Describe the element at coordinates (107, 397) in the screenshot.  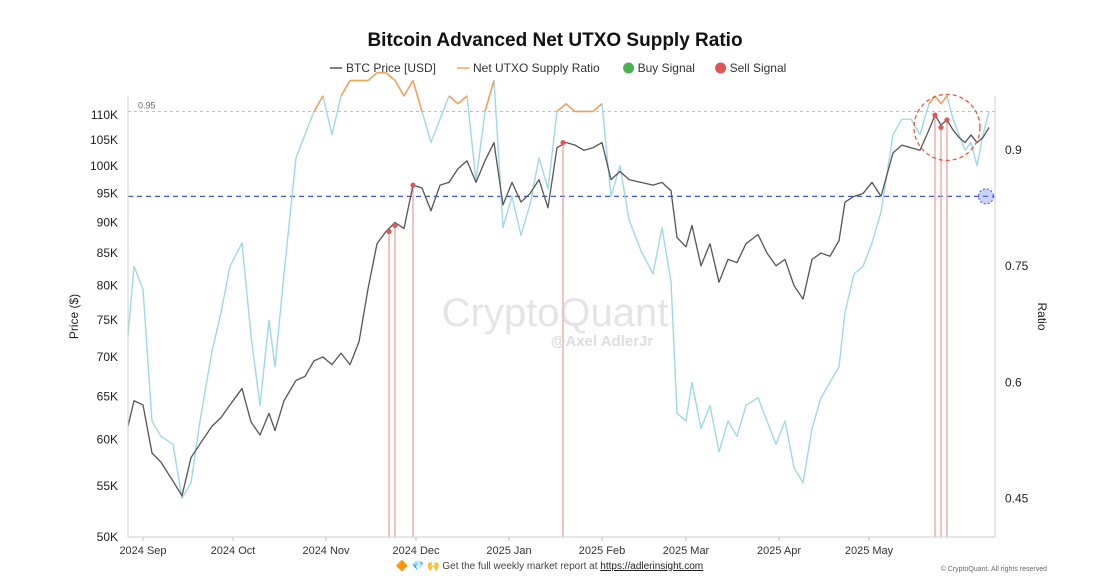
I see `y-left-tick-label: 65K` at that location.